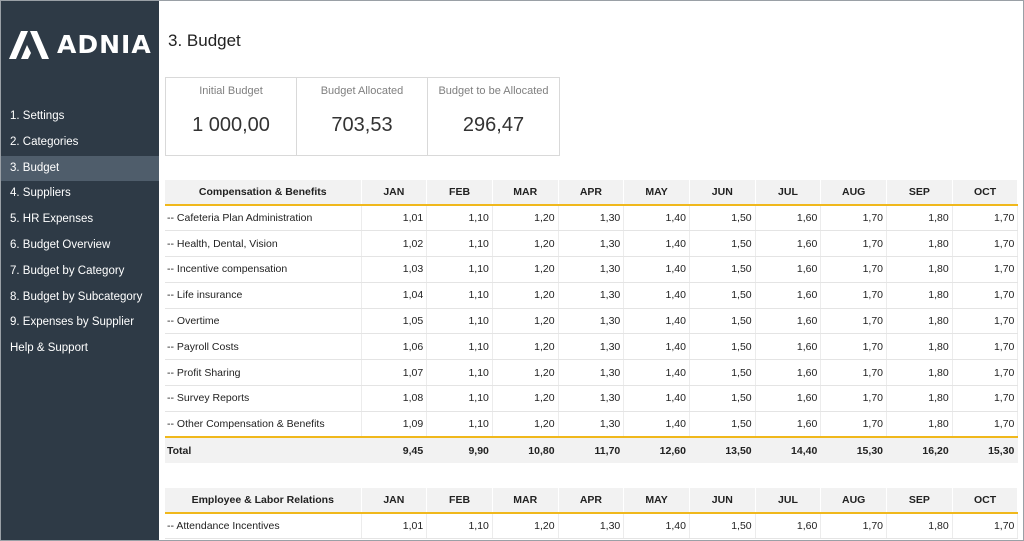 The image size is (1024, 541). What do you see at coordinates (40, 193) in the screenshot?
I see `sidebar-item-3: 4. Suppliers` at bounding box center [40, 193].